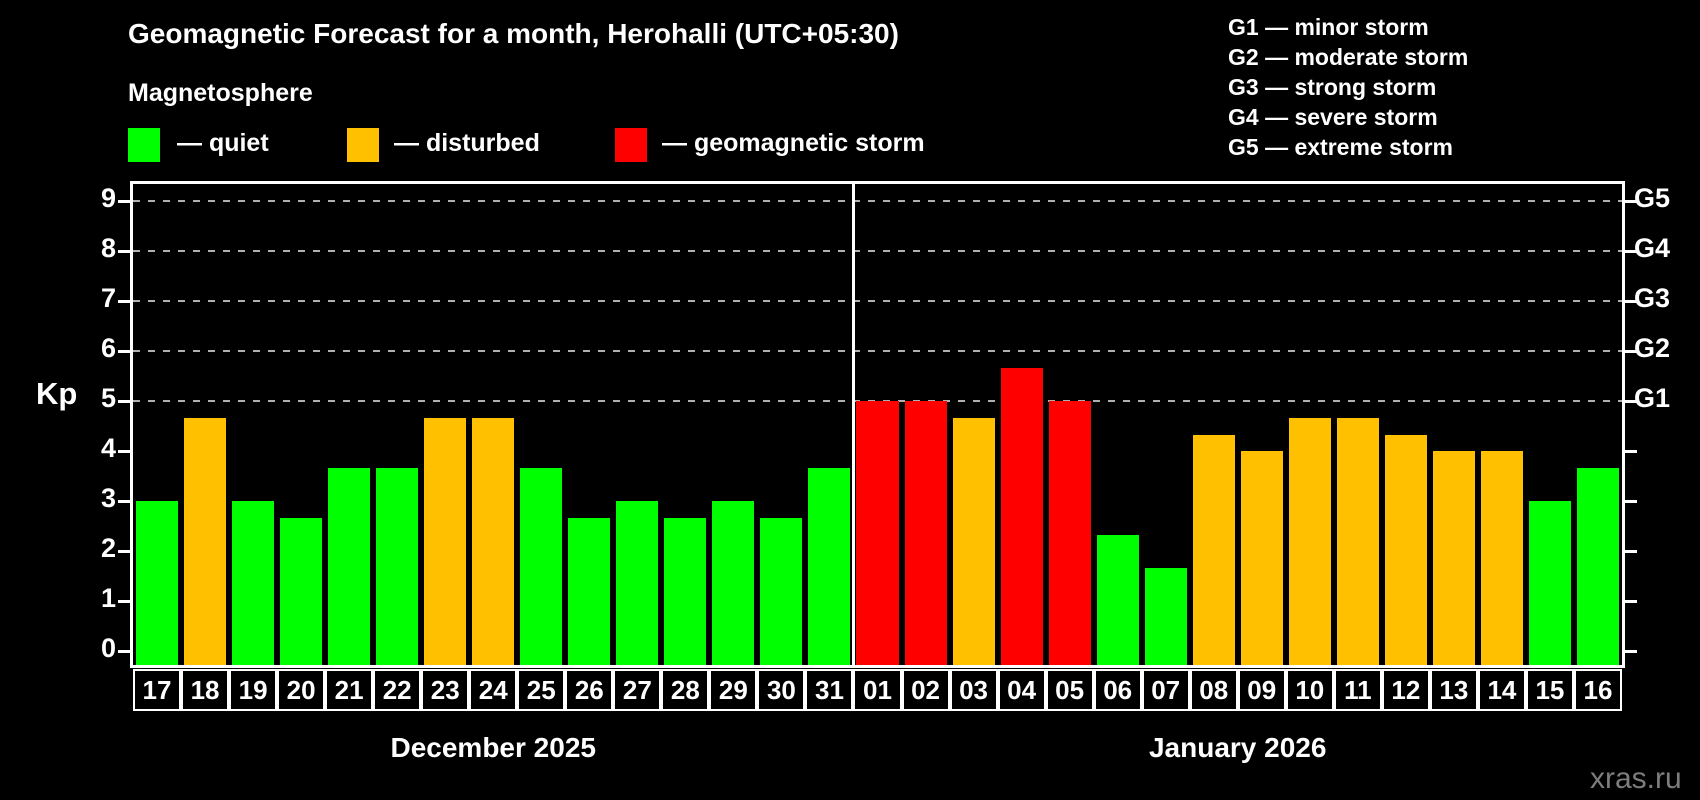 The height and width of the screenshot is (800, 1700). I want to click on gridline-kp8, so click(877, 251).